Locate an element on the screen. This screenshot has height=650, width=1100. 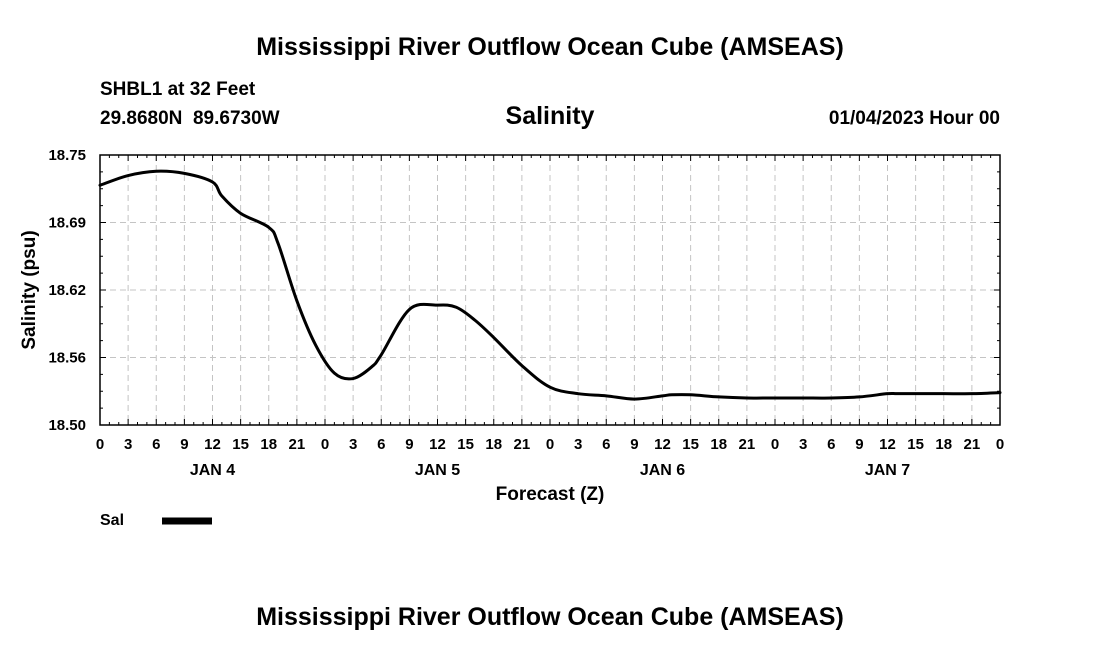
day-label: JAN 7 is located at coordinates (887, 470).